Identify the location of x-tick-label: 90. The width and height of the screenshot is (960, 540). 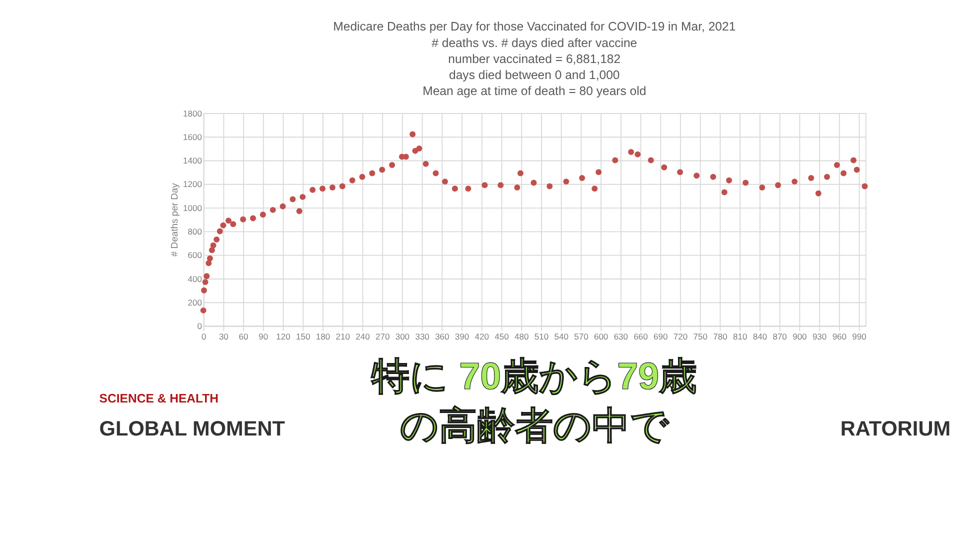
(263, 337).